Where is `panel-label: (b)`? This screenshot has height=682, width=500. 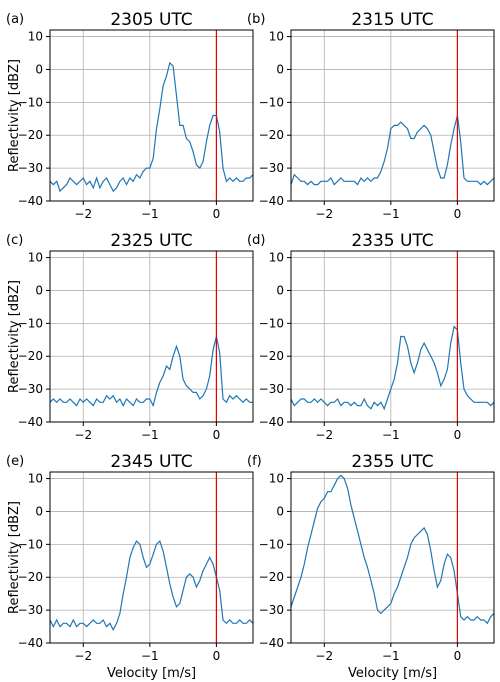 panel-label: (b) is located at coordinates (256, 19).